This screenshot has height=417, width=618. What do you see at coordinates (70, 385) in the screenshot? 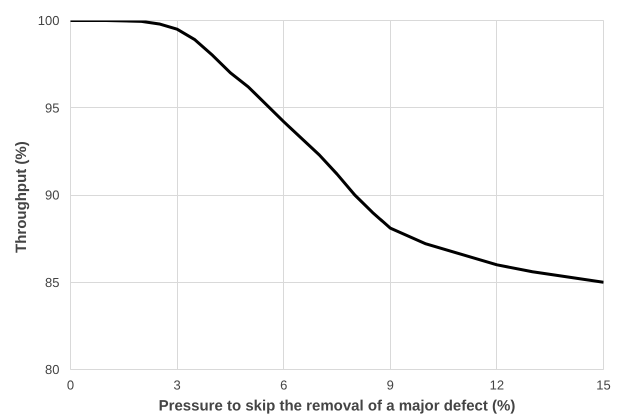
I see `x-tick-label: 0` at bounding box center [70, 385].